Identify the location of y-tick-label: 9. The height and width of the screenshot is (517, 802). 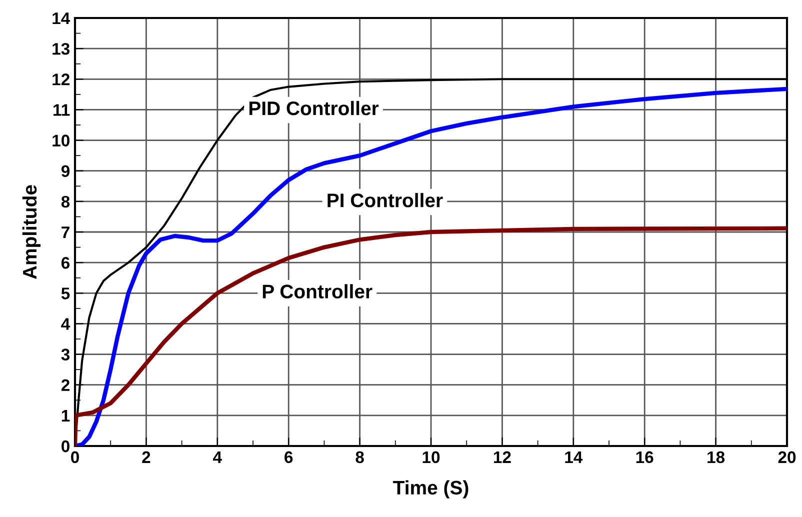
(65, 171).